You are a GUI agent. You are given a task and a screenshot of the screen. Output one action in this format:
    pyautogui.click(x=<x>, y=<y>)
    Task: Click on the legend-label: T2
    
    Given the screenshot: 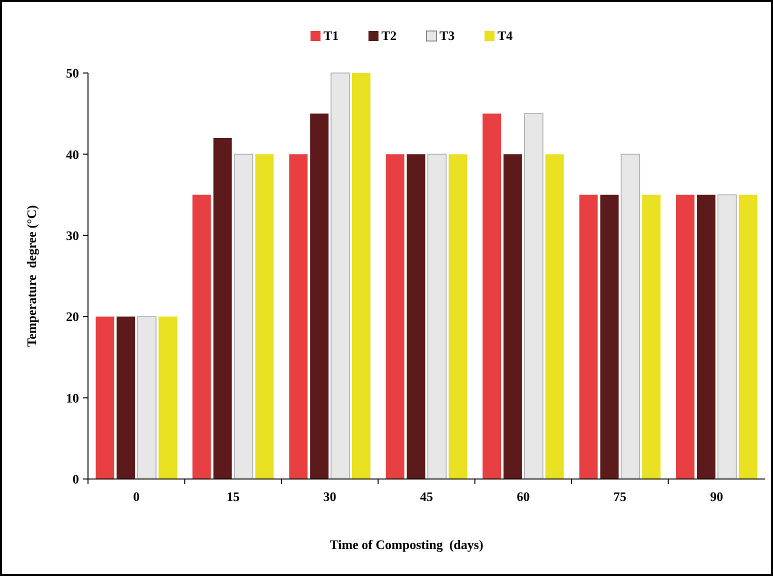 What is the action you would take?
    pyautogui.click(x=389, y=35)
    